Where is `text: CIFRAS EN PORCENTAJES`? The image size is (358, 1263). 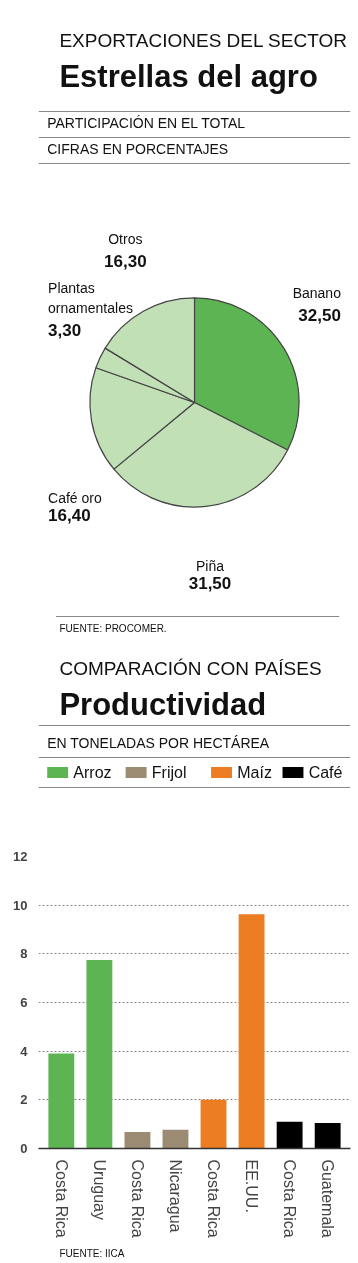
text: CIFRAS EN PORCENTAJES is located at coordinates (138, 148).